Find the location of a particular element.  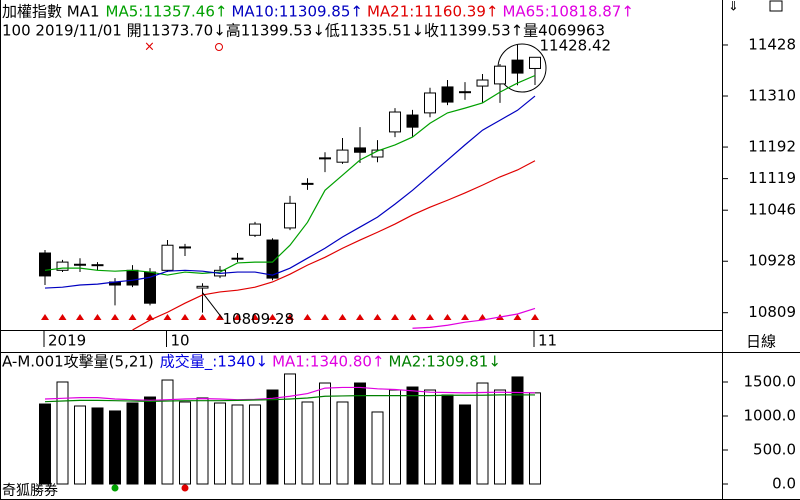

y-tick-label: 11119 is located at coordinates (772, 178).